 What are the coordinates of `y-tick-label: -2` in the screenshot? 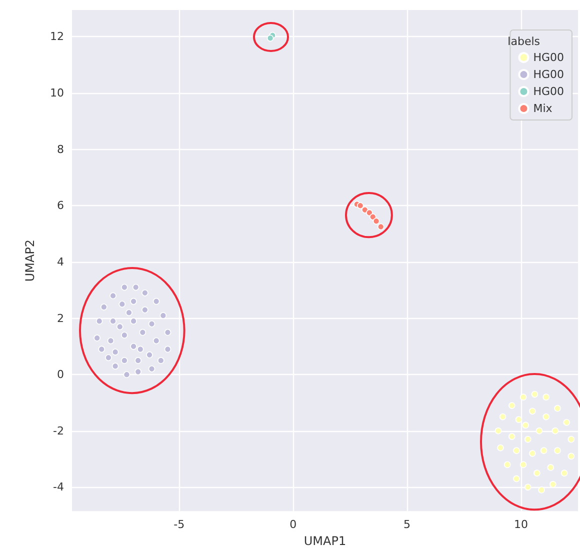 It's located at (58, 431).